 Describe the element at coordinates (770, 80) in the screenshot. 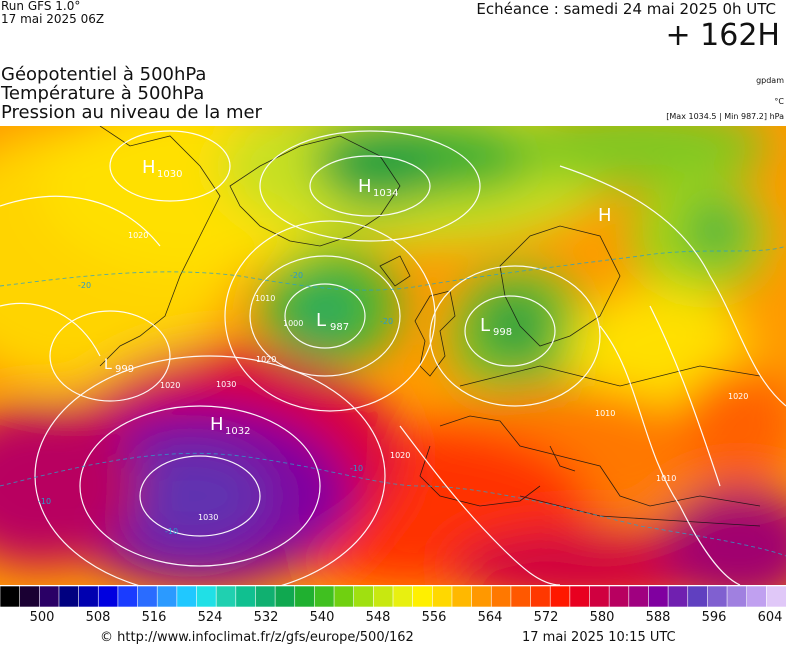

I see `unit-gpdam: gpdam` at that location.